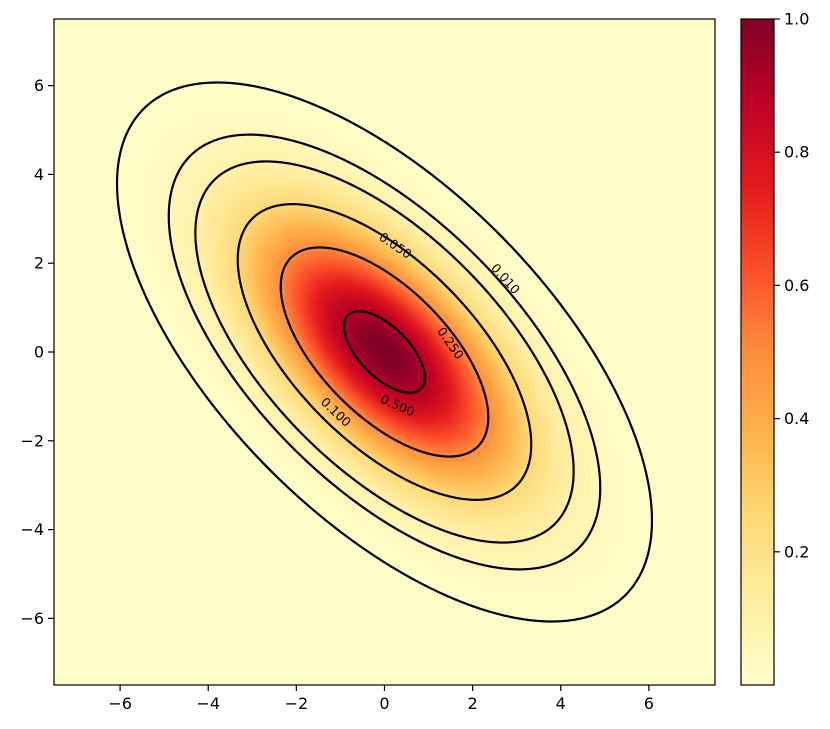 The height and width of the screenshot is (729, 830). What do you see at coordinates (32, 440) in the screenshot?
I see `y-tick-label: −2` at bounding box center [32, 440].